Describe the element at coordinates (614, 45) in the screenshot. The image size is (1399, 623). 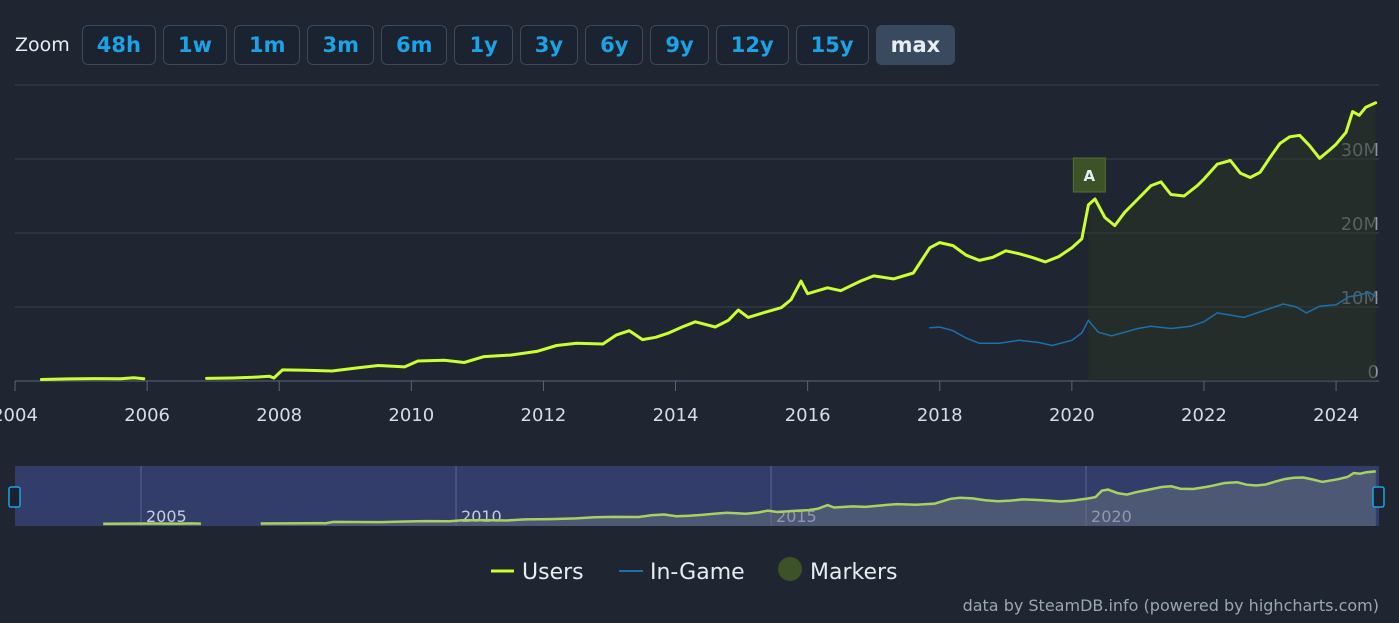
I see `zoom-button-6y: 6y` at that location.